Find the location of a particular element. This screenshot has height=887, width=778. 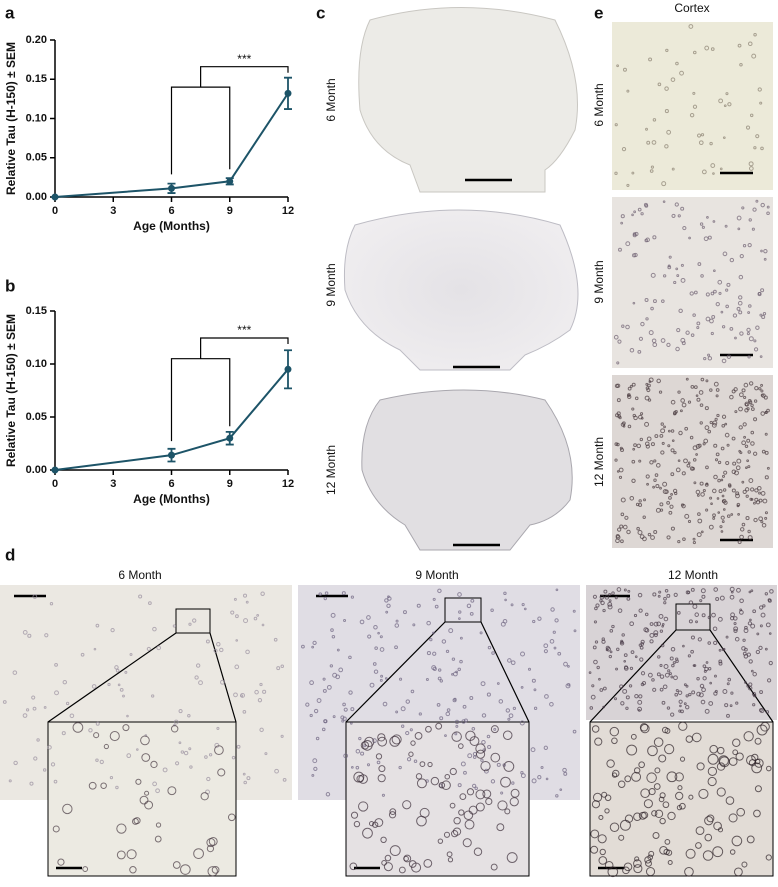

point is located at coordinates (230, 438).